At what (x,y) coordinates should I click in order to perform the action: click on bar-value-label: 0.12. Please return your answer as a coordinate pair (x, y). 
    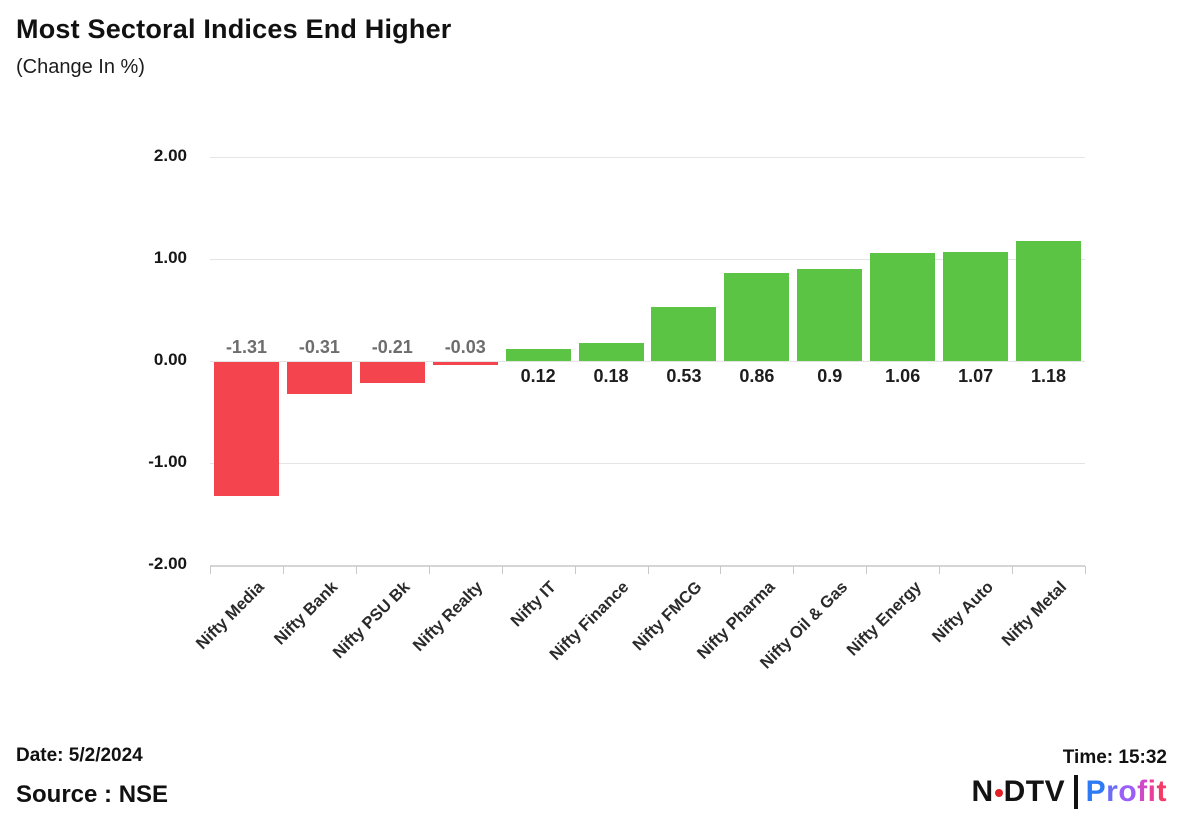
    Looking at the image, I should click on (538, 376).